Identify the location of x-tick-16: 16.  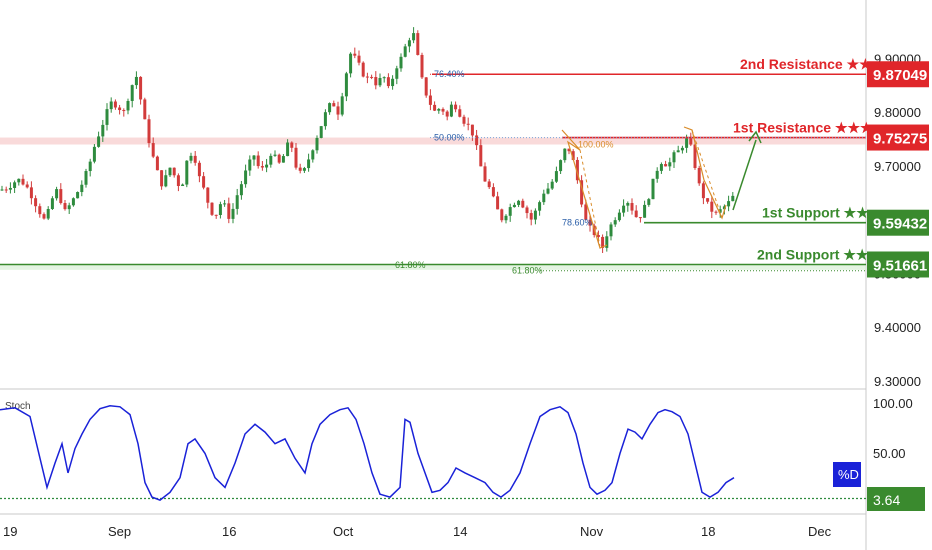
(229, 531).